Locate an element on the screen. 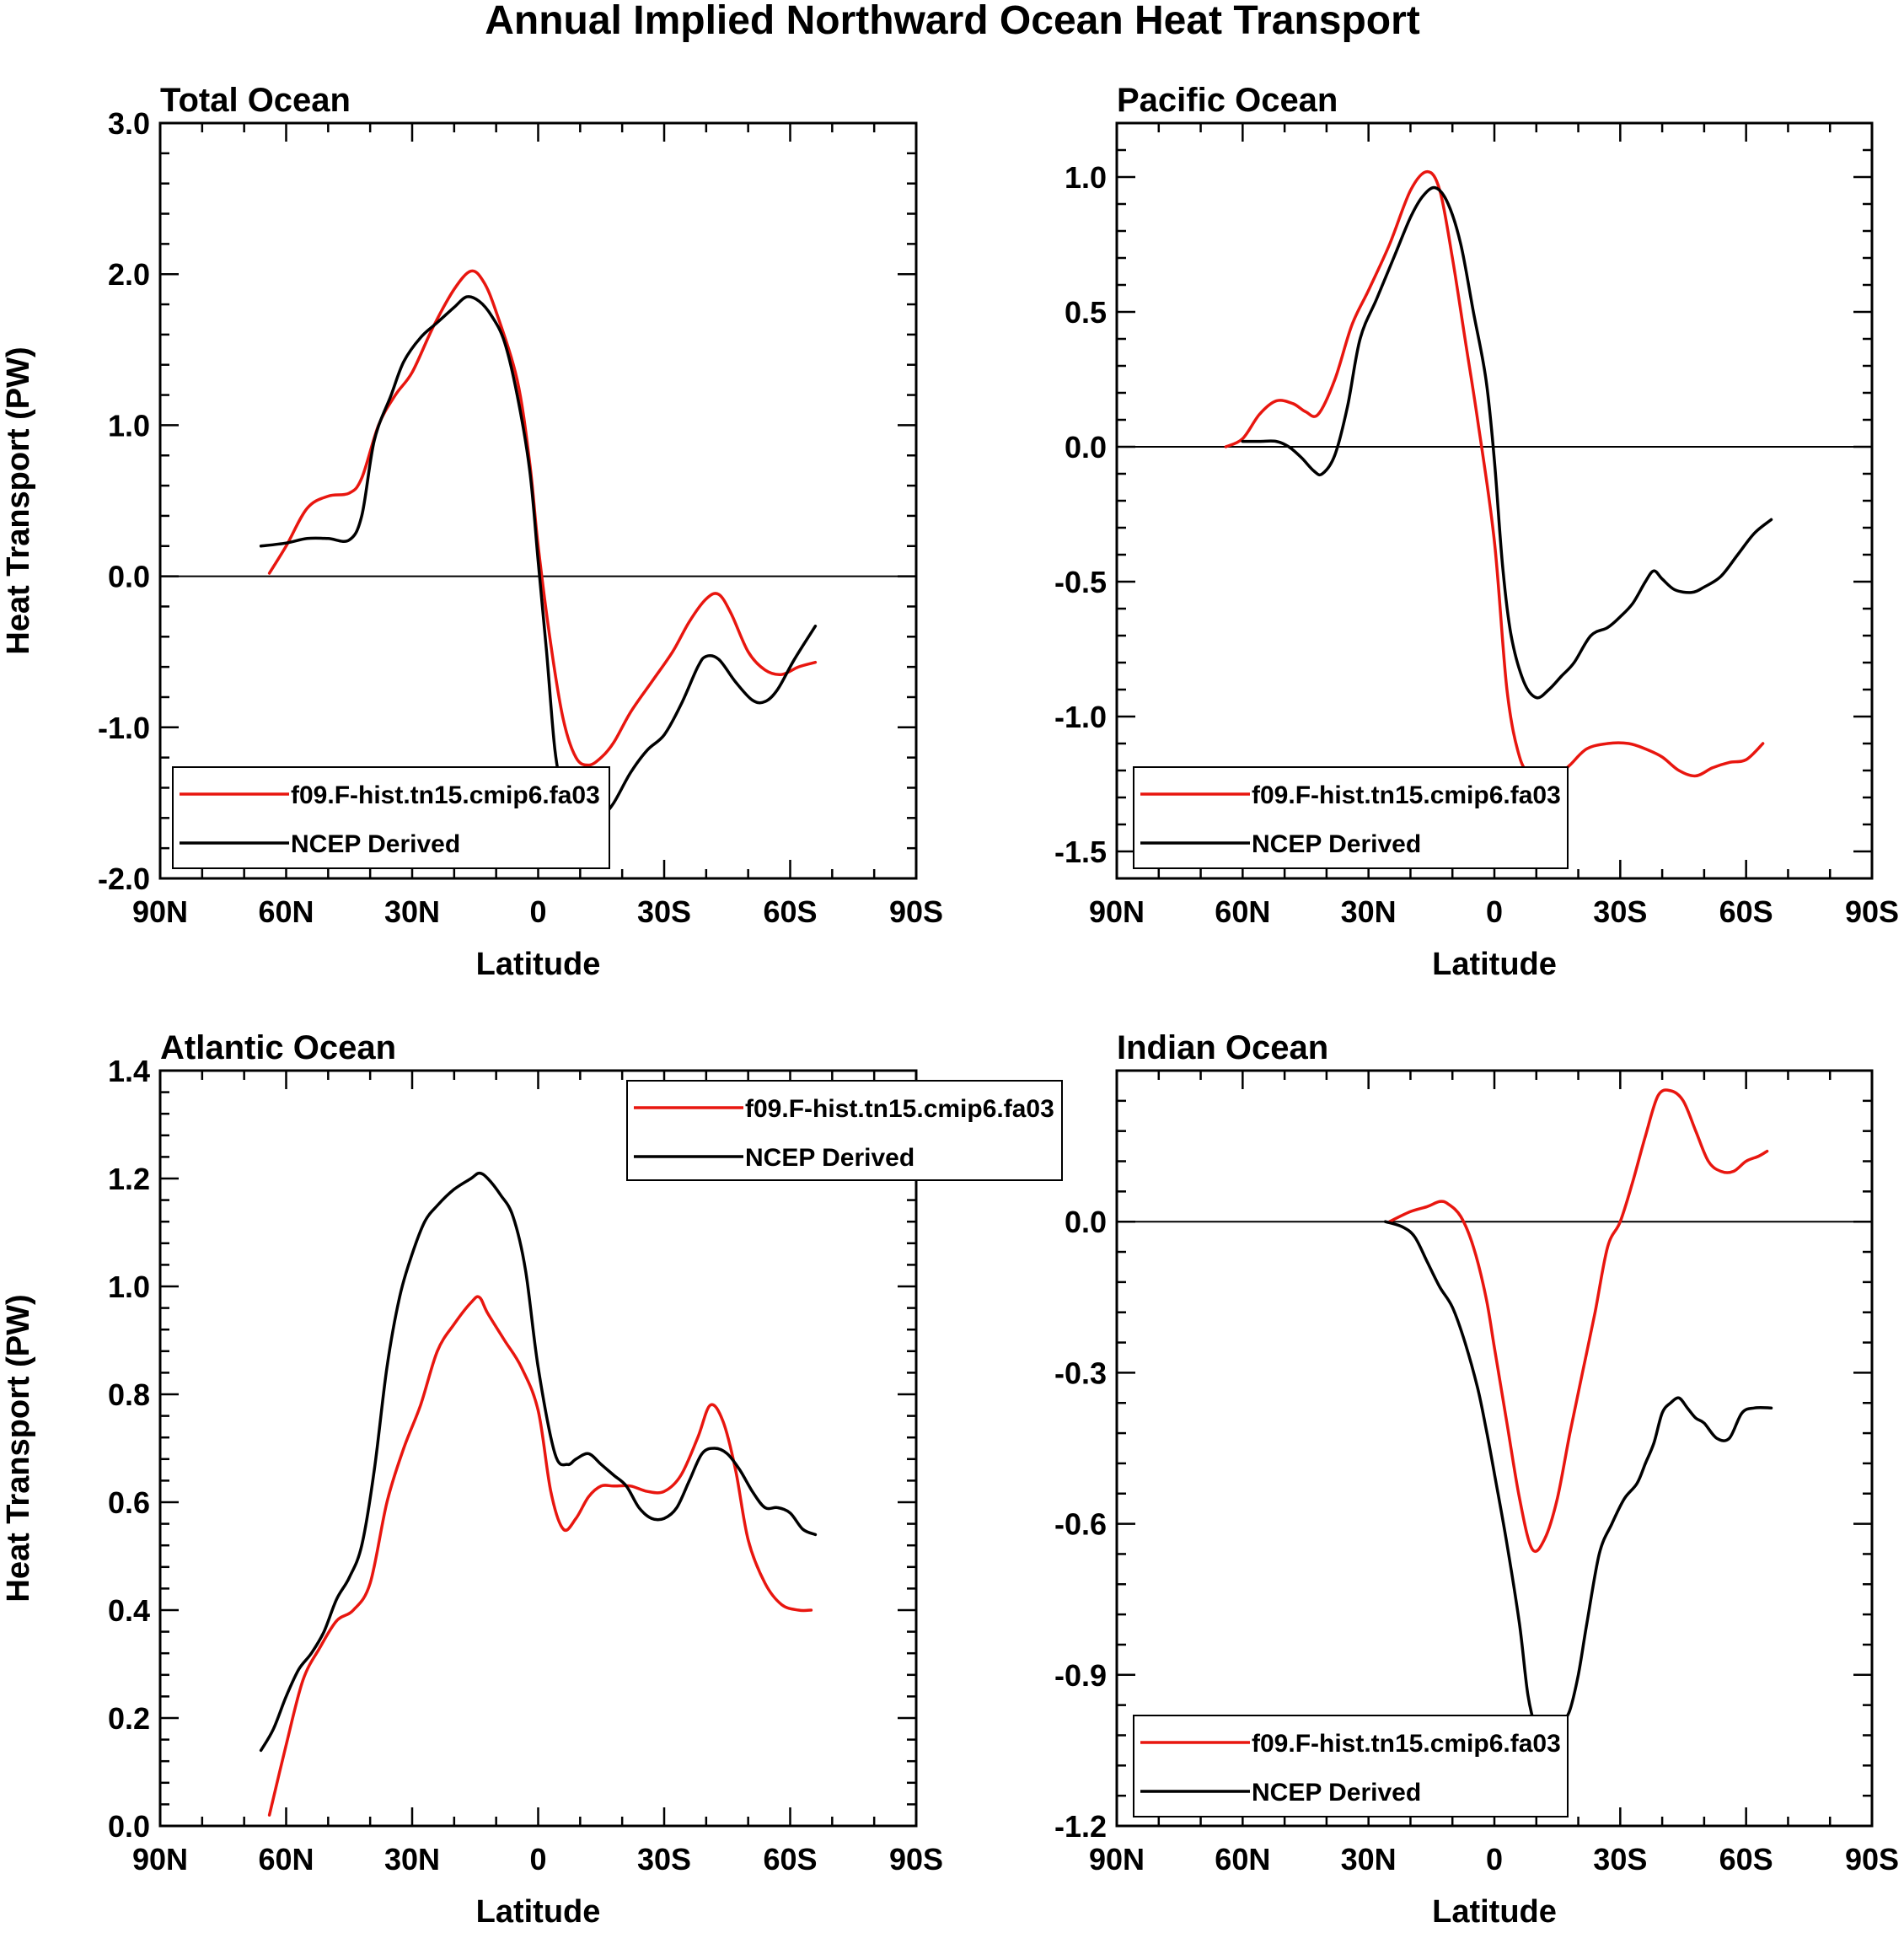 The height and width of the screenshot is (1949, 1904). y-tick-label: 0.8 is located at coordinates (129, 1394).